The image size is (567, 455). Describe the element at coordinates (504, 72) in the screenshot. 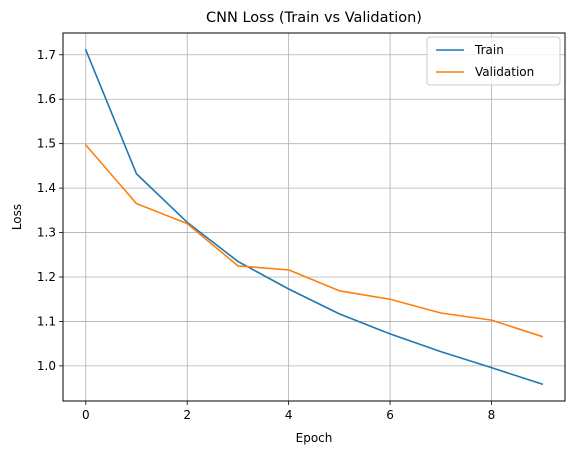

I see `legend-label-validation: Validation` at that location.